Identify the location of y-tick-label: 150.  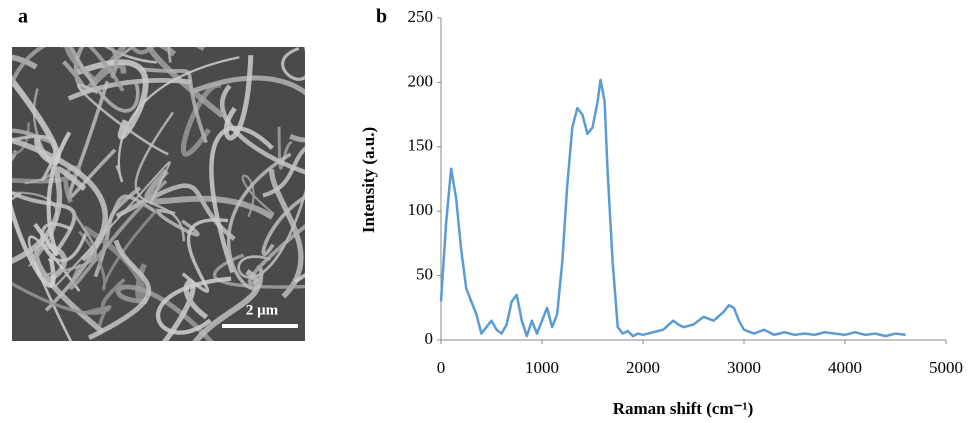
(421, 145).